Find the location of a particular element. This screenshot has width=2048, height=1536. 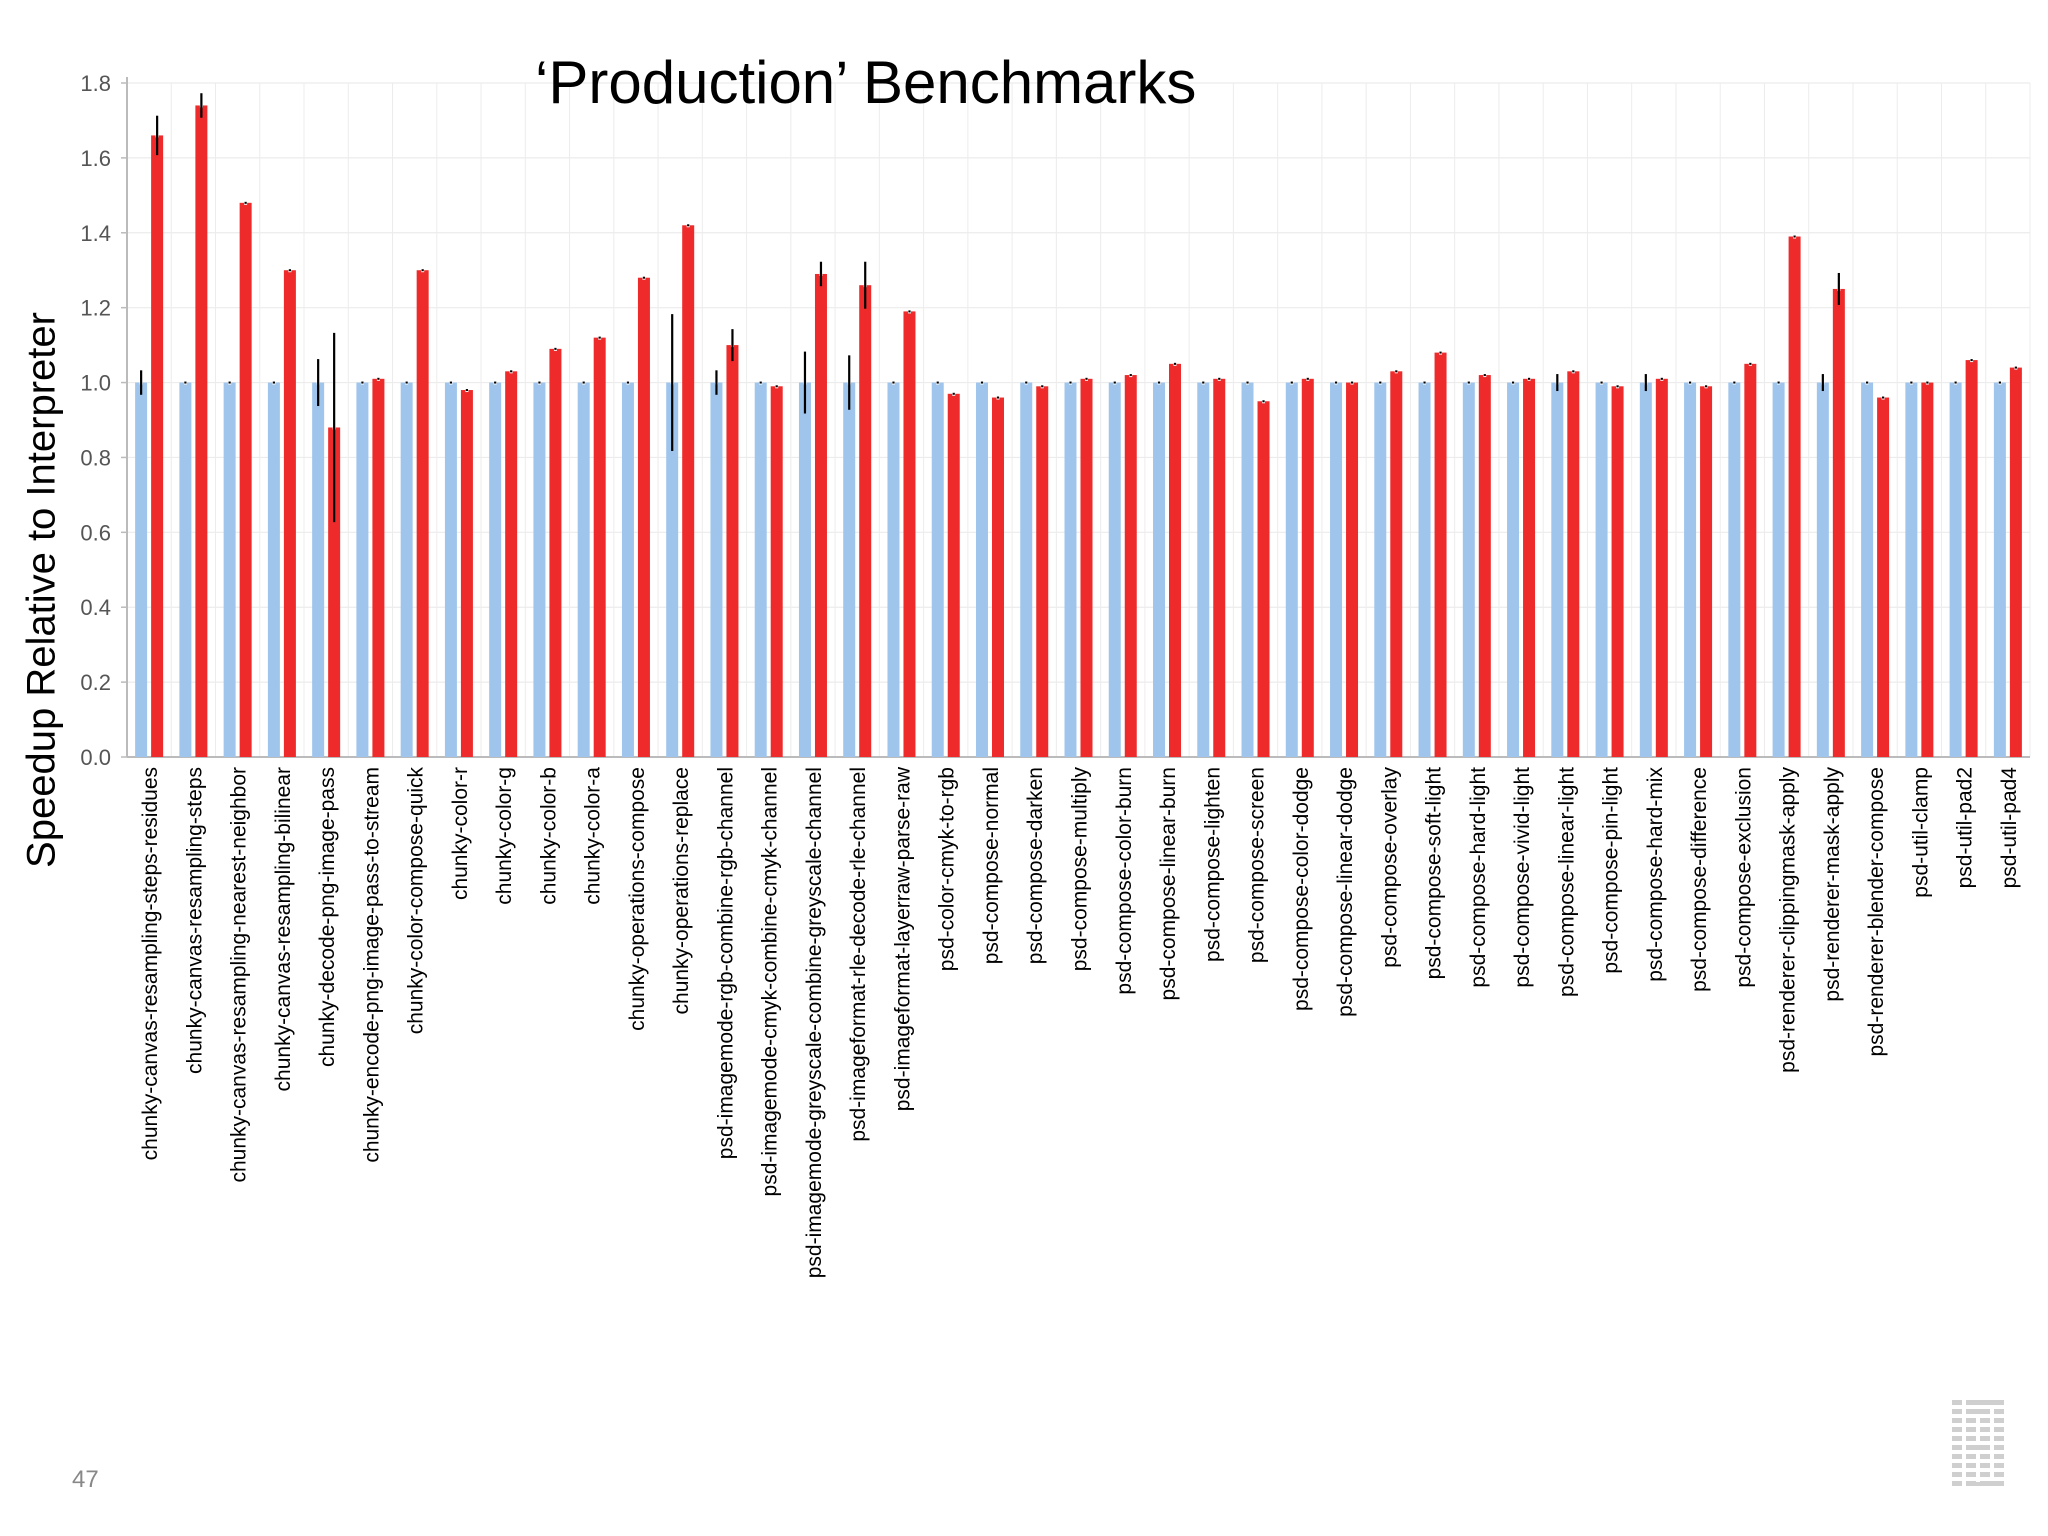

y-tick-label: 1.8 is located at coordinates (95, 83).